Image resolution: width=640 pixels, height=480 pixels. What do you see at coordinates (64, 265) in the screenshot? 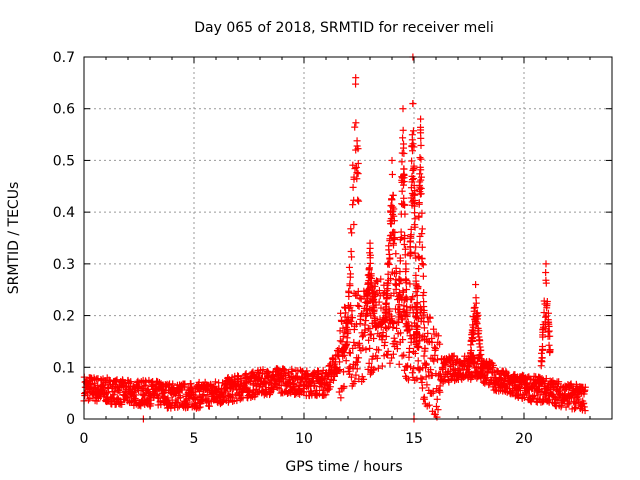
I see `y-tick-label: 0.3` at bounding box center [64, 265].